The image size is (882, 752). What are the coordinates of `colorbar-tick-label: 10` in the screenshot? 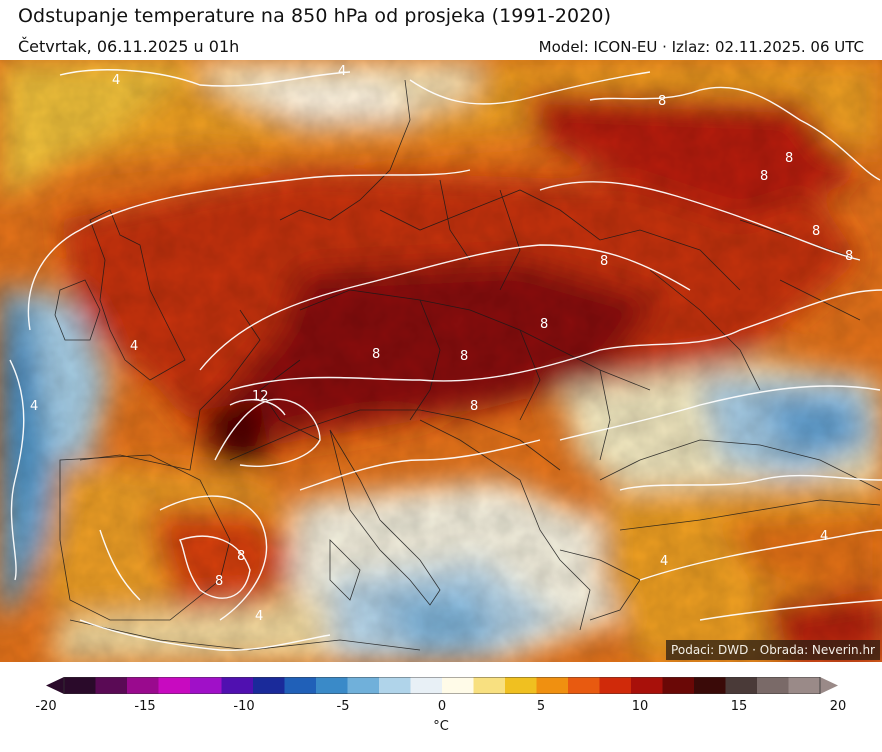 It's located at (640, 706).